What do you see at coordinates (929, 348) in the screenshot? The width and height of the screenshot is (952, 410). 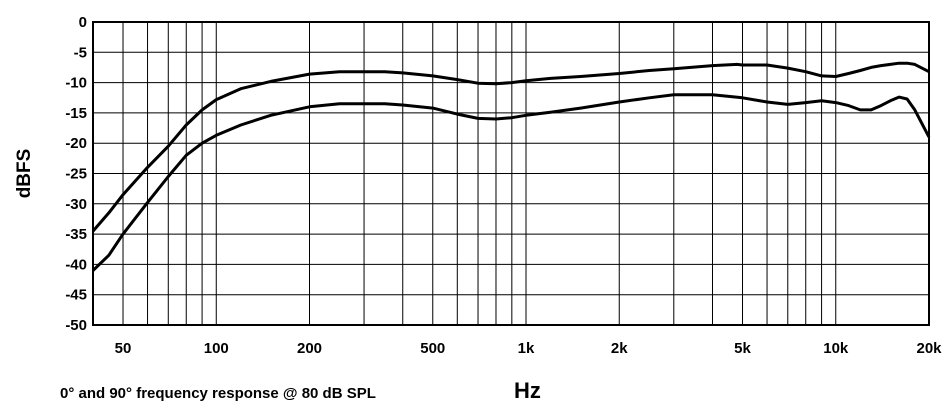 I see `x-tick-label: 20k` at bounding box center [929, 348].